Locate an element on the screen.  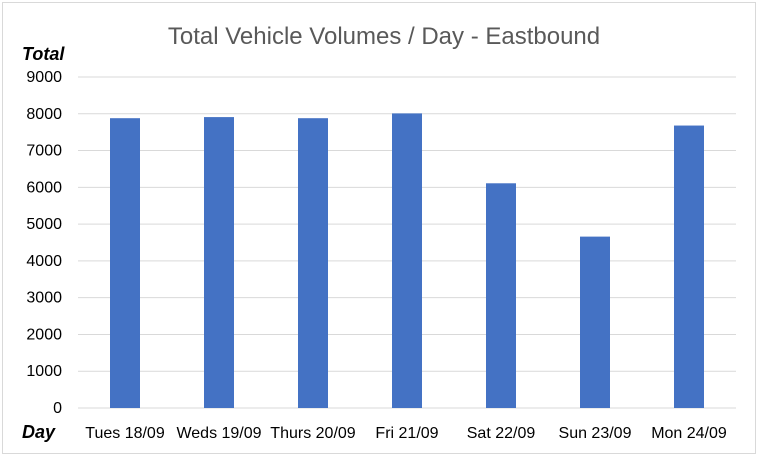
y-tick-label: 0 is located at coordinates (57, 408).